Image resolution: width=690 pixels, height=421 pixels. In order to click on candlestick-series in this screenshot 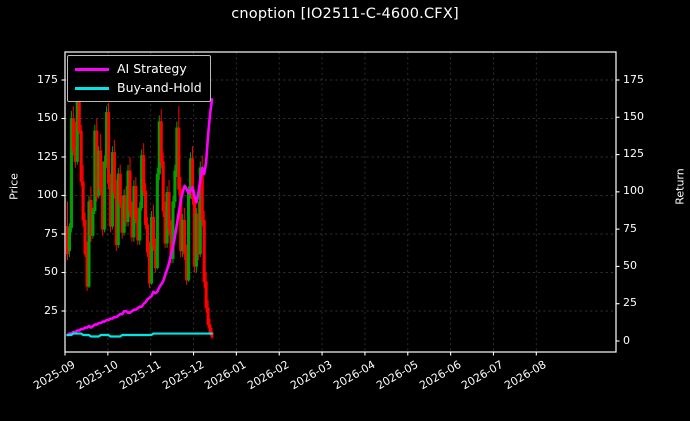, I will do `click(139, 213)`.